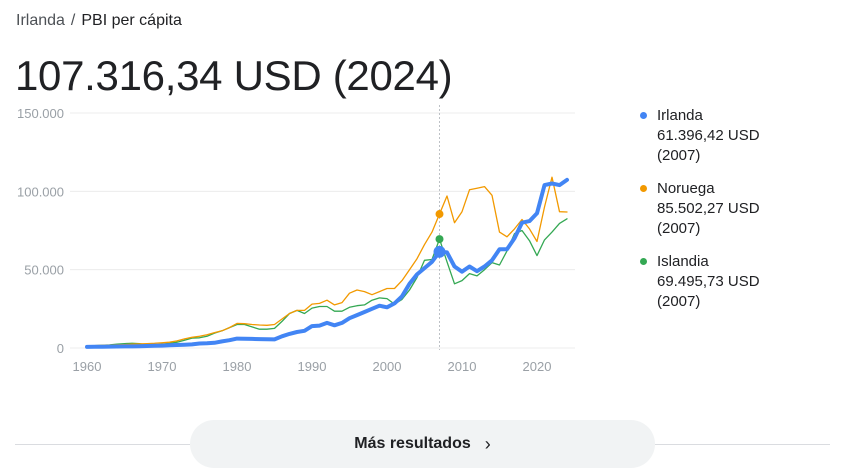  What do you see at coordinates (102, 444) in the screenshot?
I see `divider-left` at bounding box center [102, 444].